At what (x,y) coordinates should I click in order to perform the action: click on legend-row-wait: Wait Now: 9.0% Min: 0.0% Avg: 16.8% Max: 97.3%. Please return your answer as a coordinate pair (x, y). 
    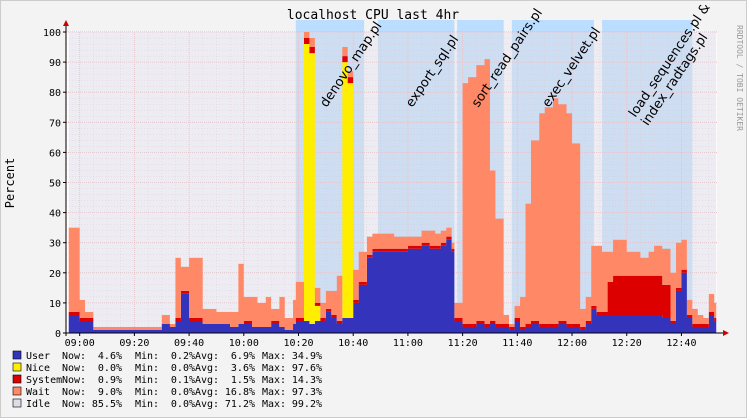
    Looking at the image, I should click on (167, 392).